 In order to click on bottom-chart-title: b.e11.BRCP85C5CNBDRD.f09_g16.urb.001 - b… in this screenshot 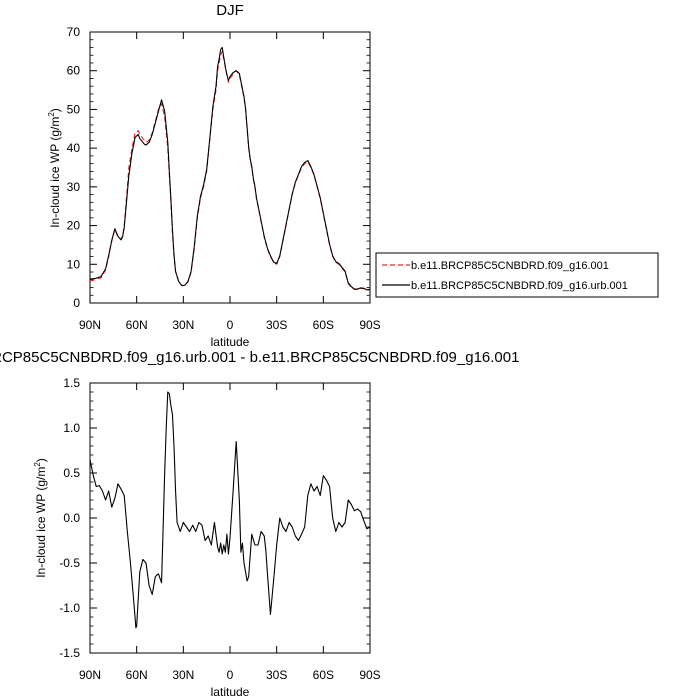, I will do `click(259, 357)`.